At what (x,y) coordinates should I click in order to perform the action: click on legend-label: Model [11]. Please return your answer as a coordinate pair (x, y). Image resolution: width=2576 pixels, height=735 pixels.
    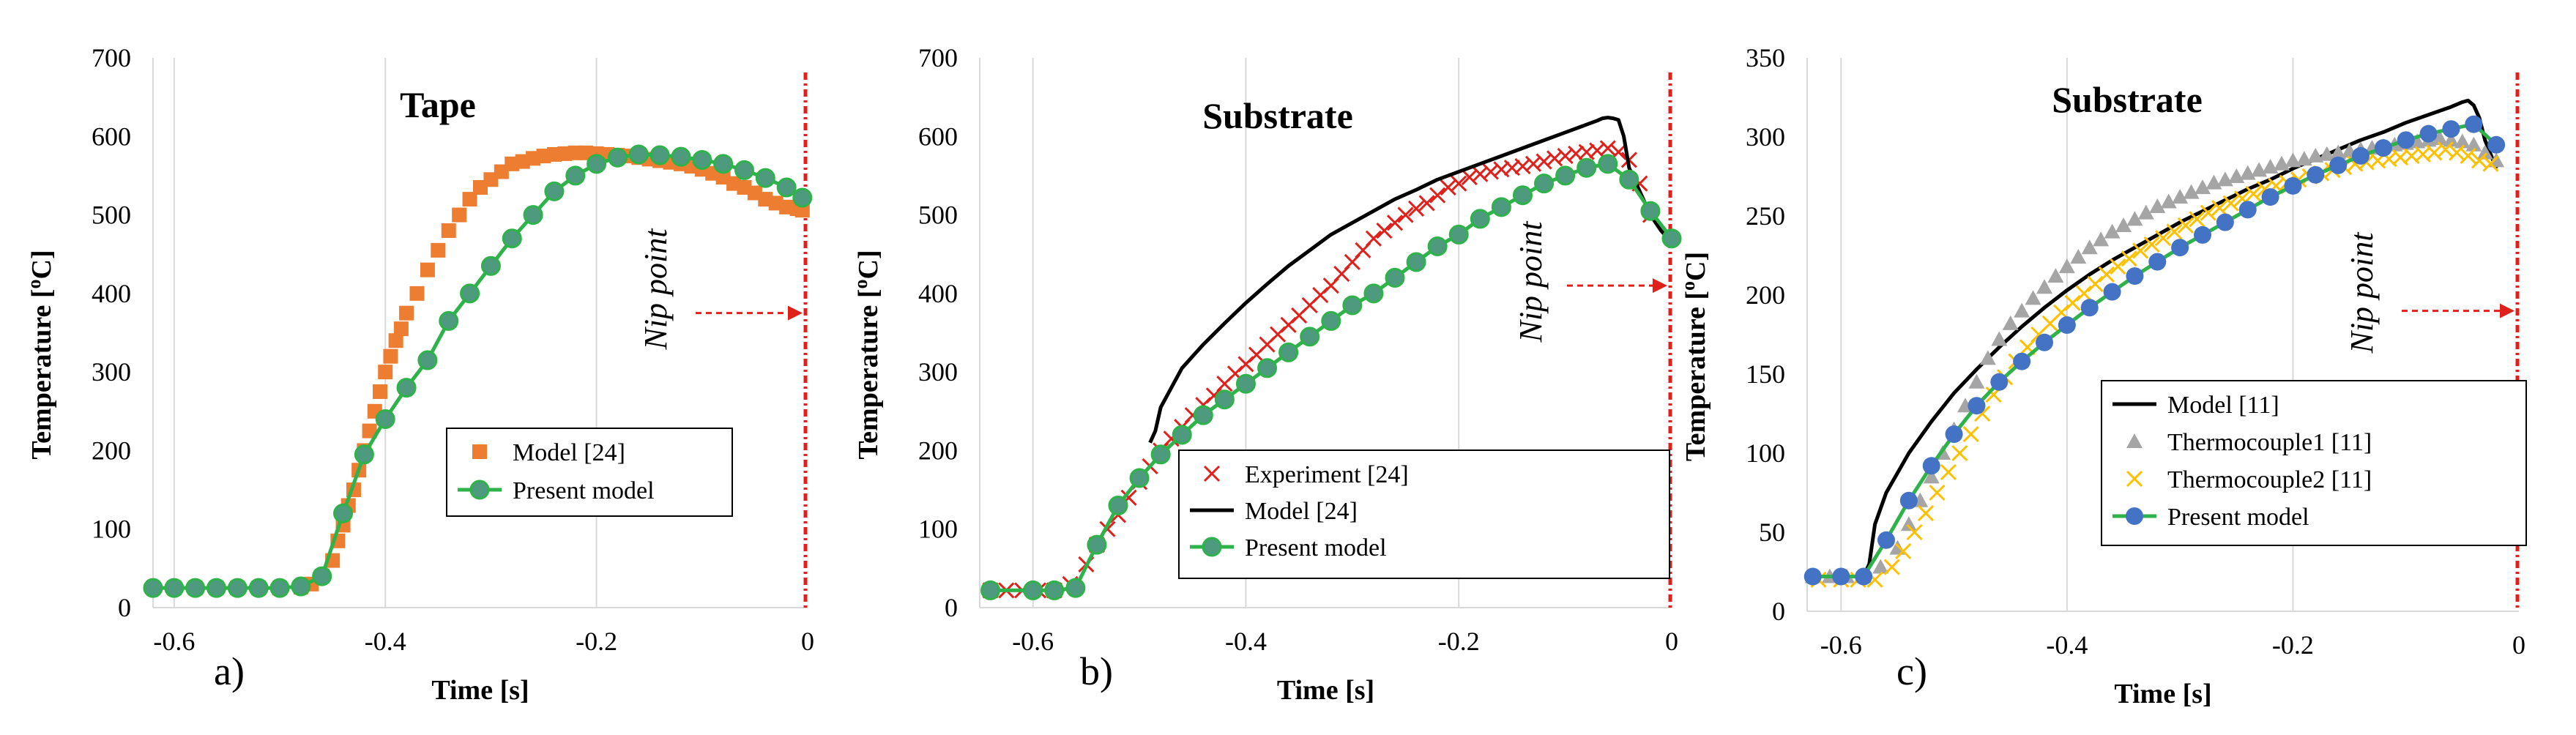
    Looking at the image, I should click on (2223, 405).